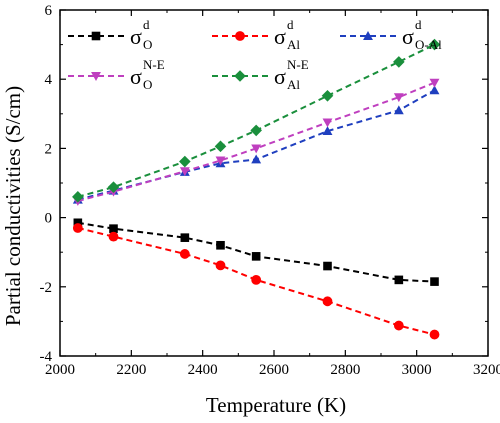  I want to click on series-4-point, so click(328, 122).